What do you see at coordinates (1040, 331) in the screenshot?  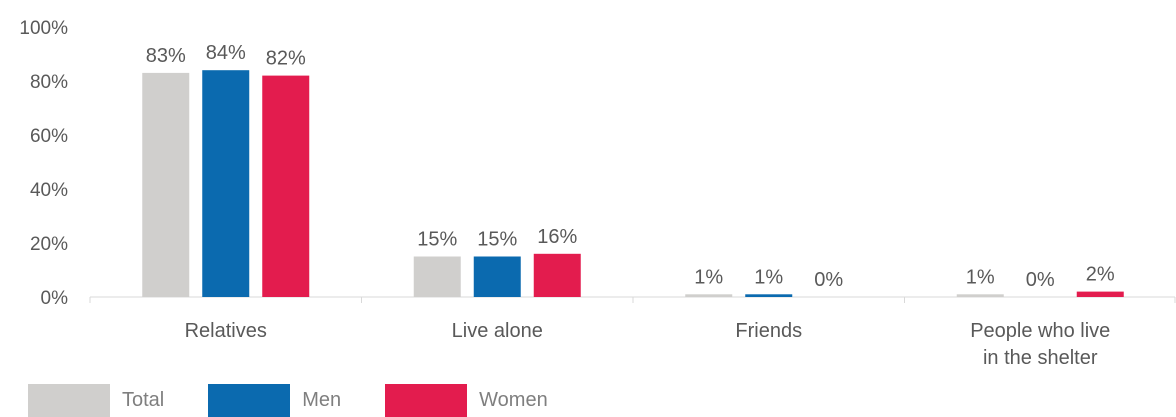 I see `category-label: People who live` at bounding box center [1040, 331].